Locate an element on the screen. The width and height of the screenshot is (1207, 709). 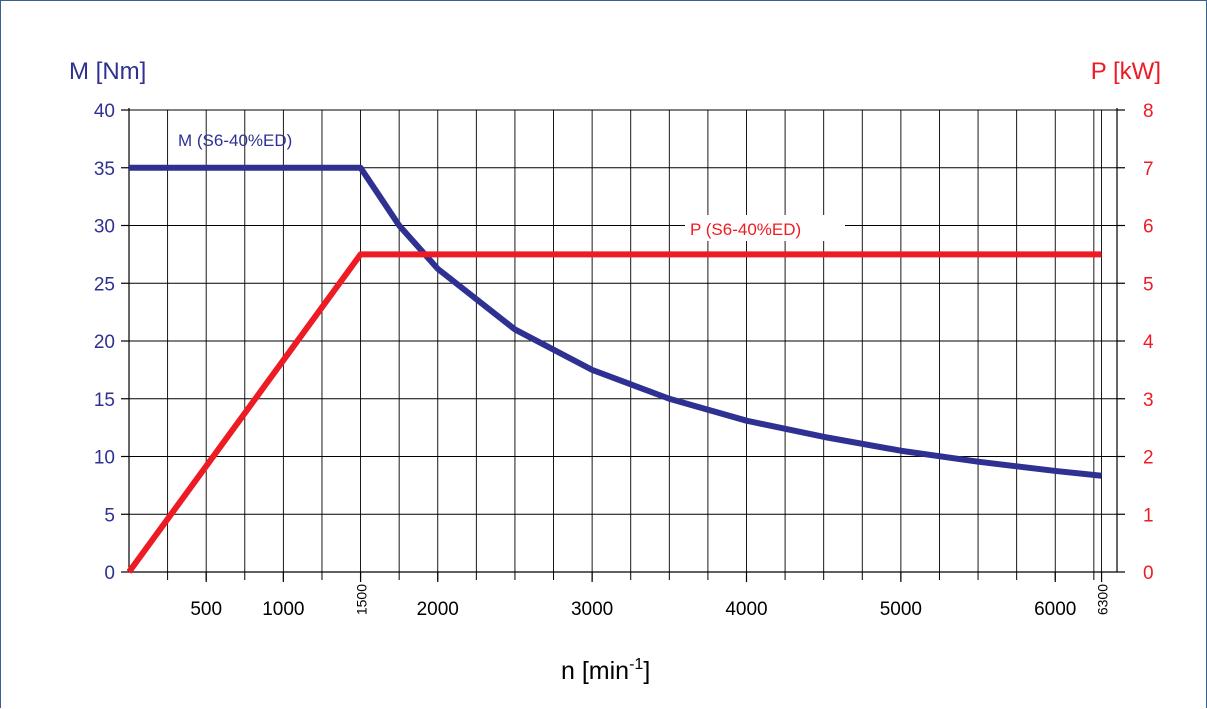
x-axis-title: n [min-1] is located at coordinates (605, 670).